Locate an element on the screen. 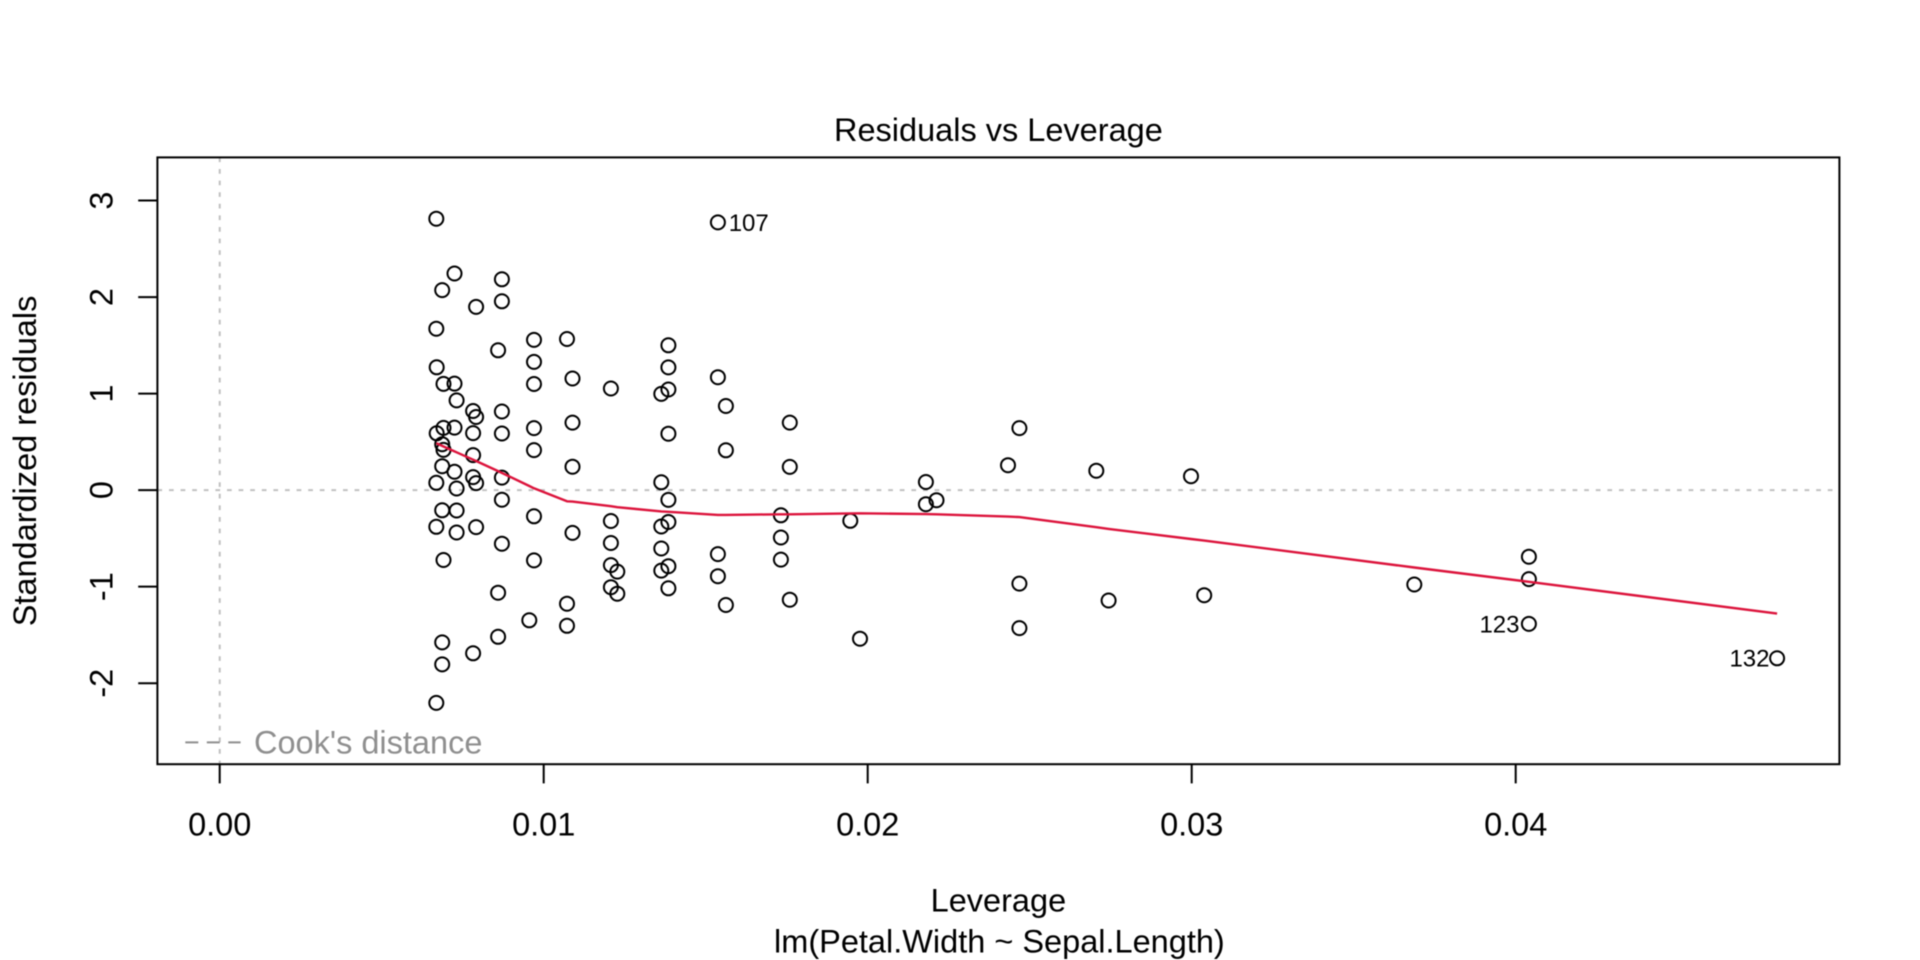  svg-text: 0.02 is located at coordinates (867, 825).